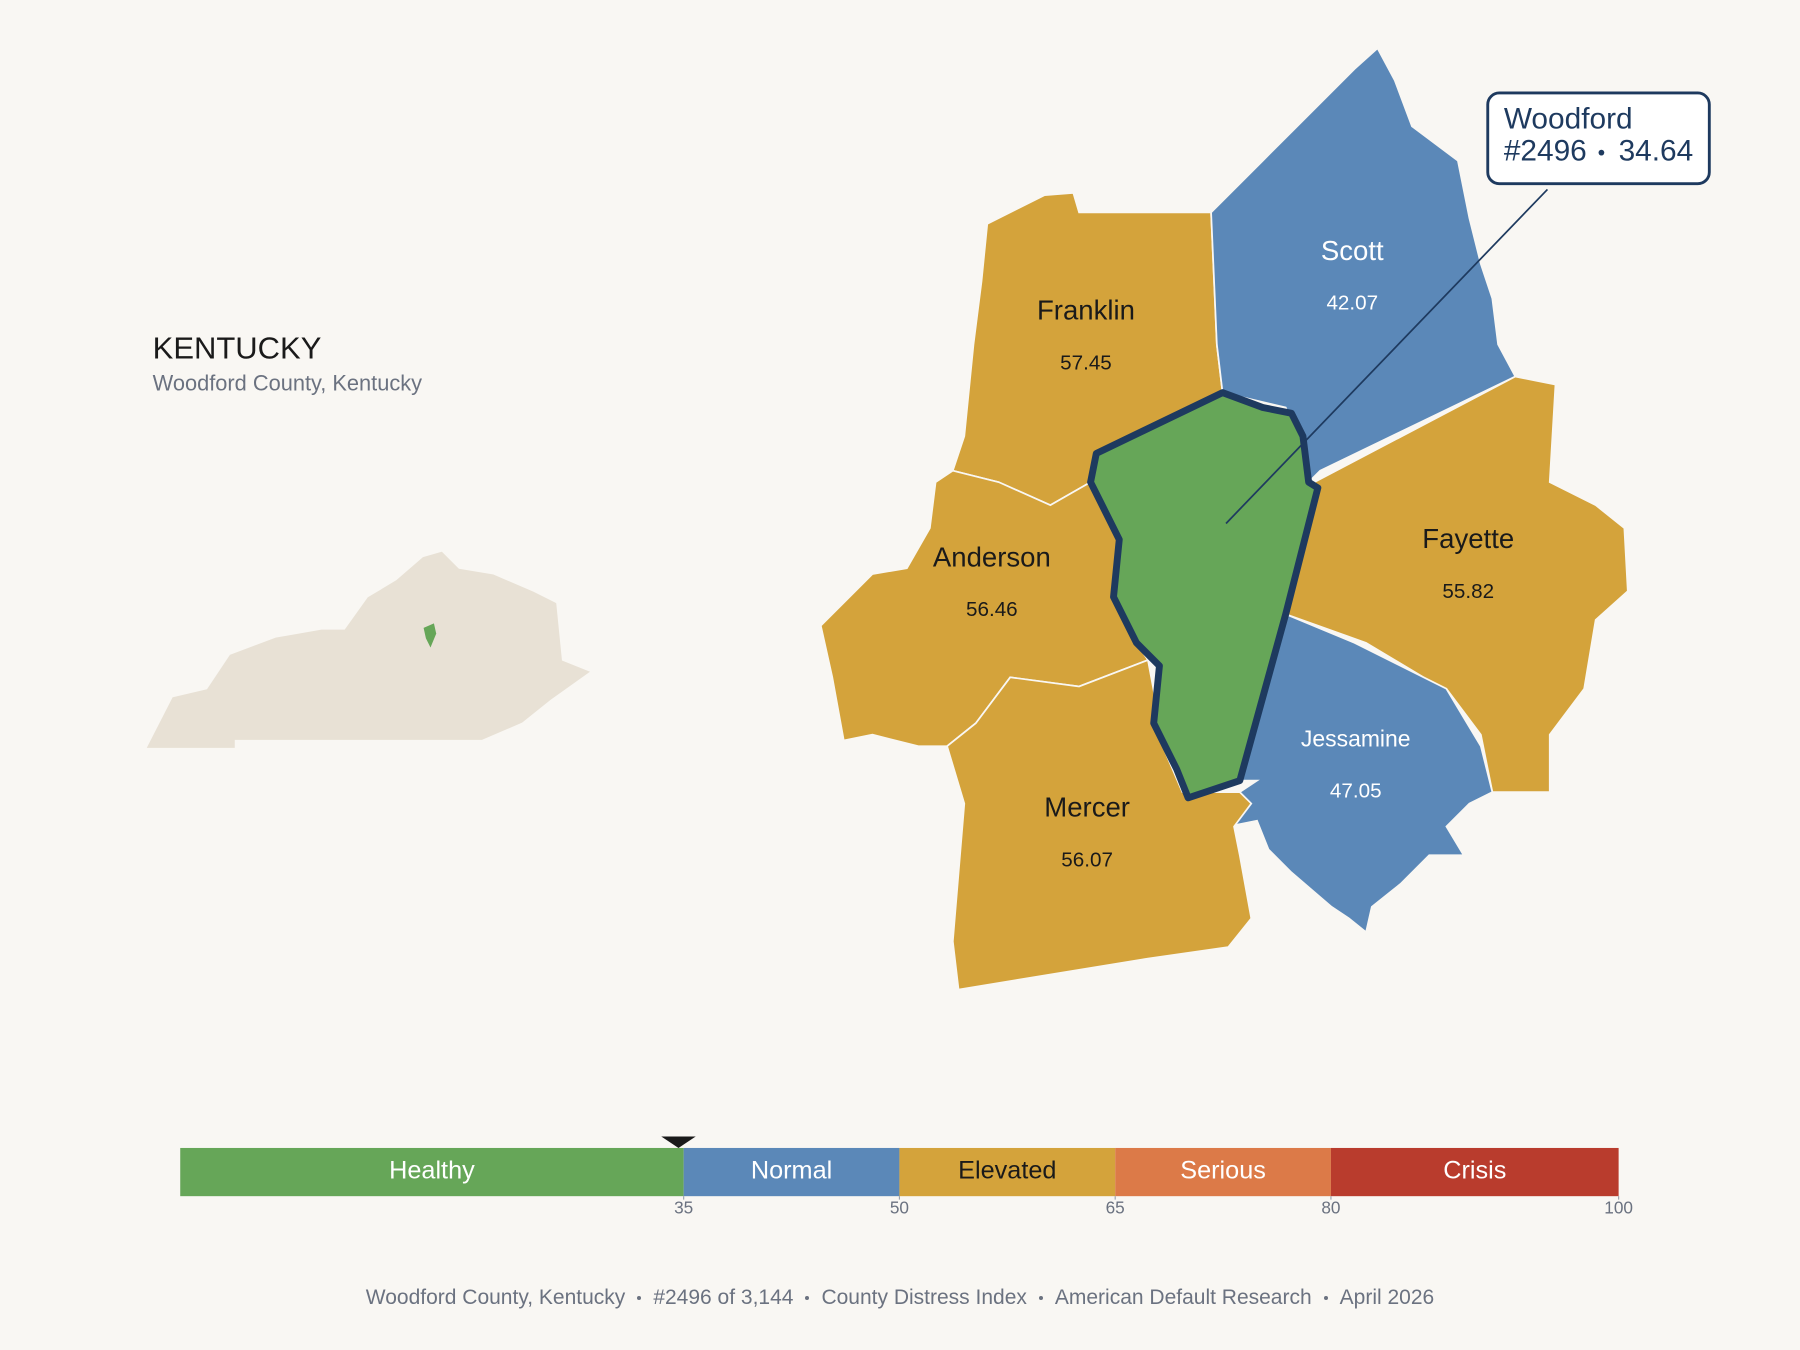 This screenshot has height=1350, width=1800. Describe the element at coordinates (1356, 791) in the screenshot. I see `county-value: 47.05` at that location.